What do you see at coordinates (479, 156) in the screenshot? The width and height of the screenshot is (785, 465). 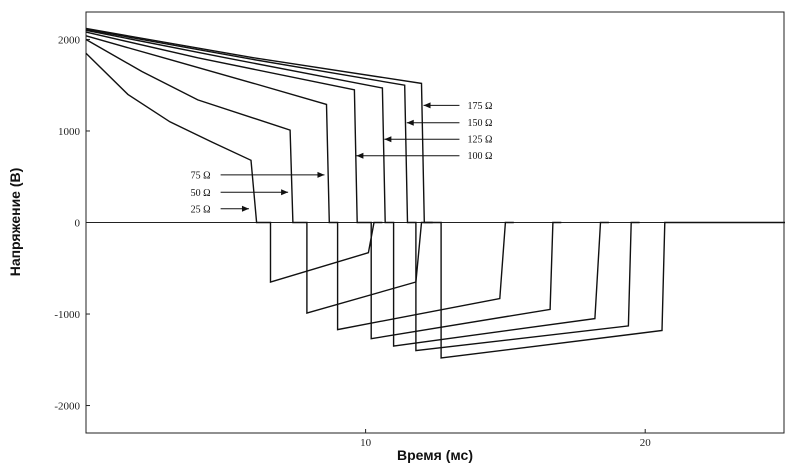 I see `series-label: 100 Ω` at bounding box center [479, 156].